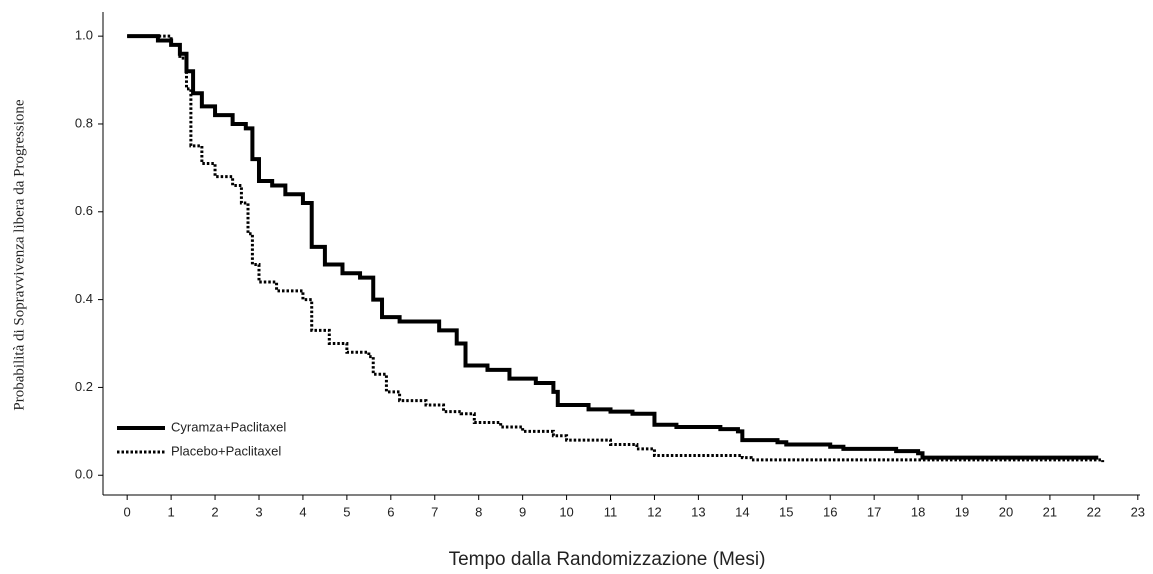  I want to click on x-tick-label: 4, so click(302, 511).